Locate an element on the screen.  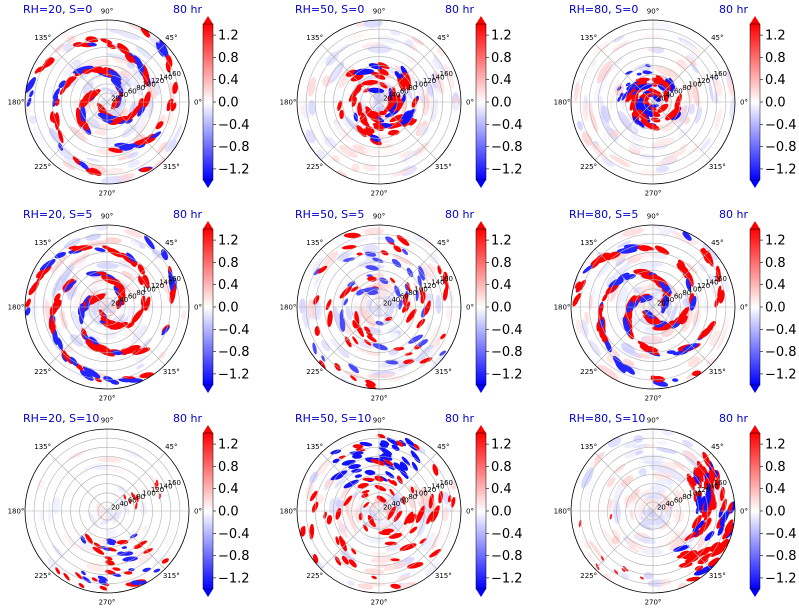
angular-tick-label: 135° is located at coordinates (42, 38).